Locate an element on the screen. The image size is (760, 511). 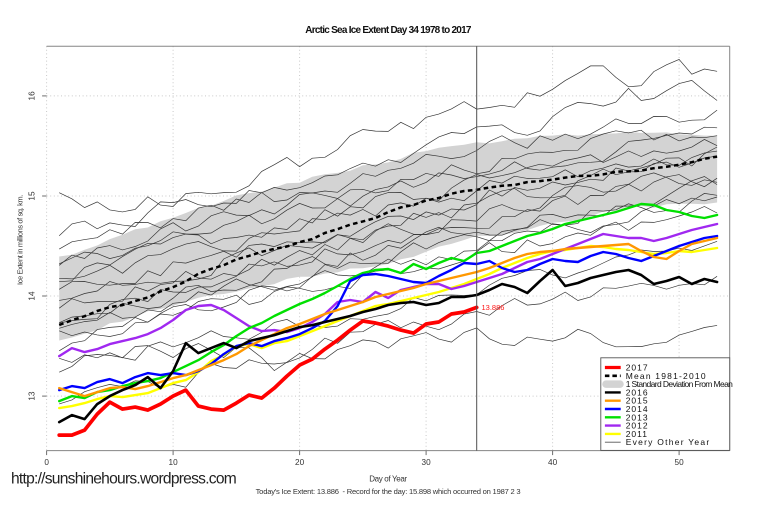
svg-text: 20 is located at coordinates (300, 462).